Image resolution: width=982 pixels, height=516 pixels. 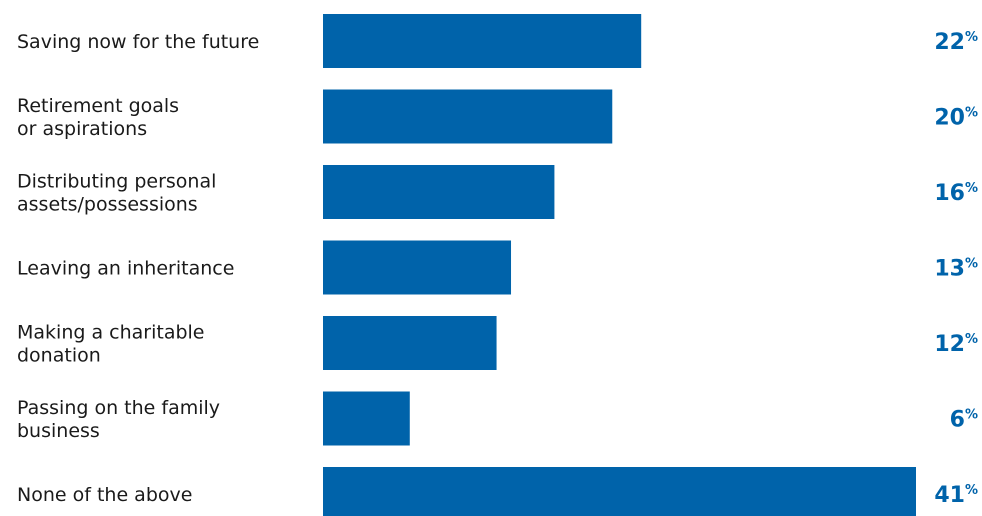 I want to click on value-number: 6, so click(x=957, y=420).